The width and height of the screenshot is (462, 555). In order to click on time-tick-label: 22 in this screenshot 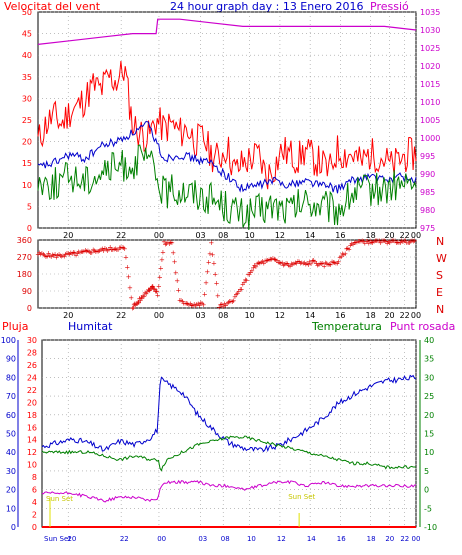, I will do `click(121, 235)`.